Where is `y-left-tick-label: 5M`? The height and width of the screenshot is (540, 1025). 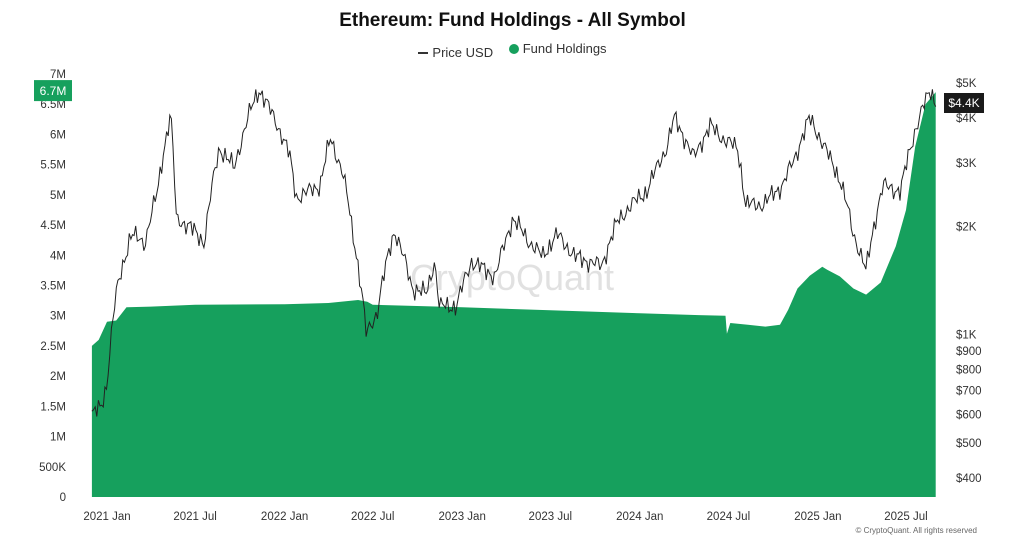 y-left-tick-label: 5M is located at coordinates (58, 196).